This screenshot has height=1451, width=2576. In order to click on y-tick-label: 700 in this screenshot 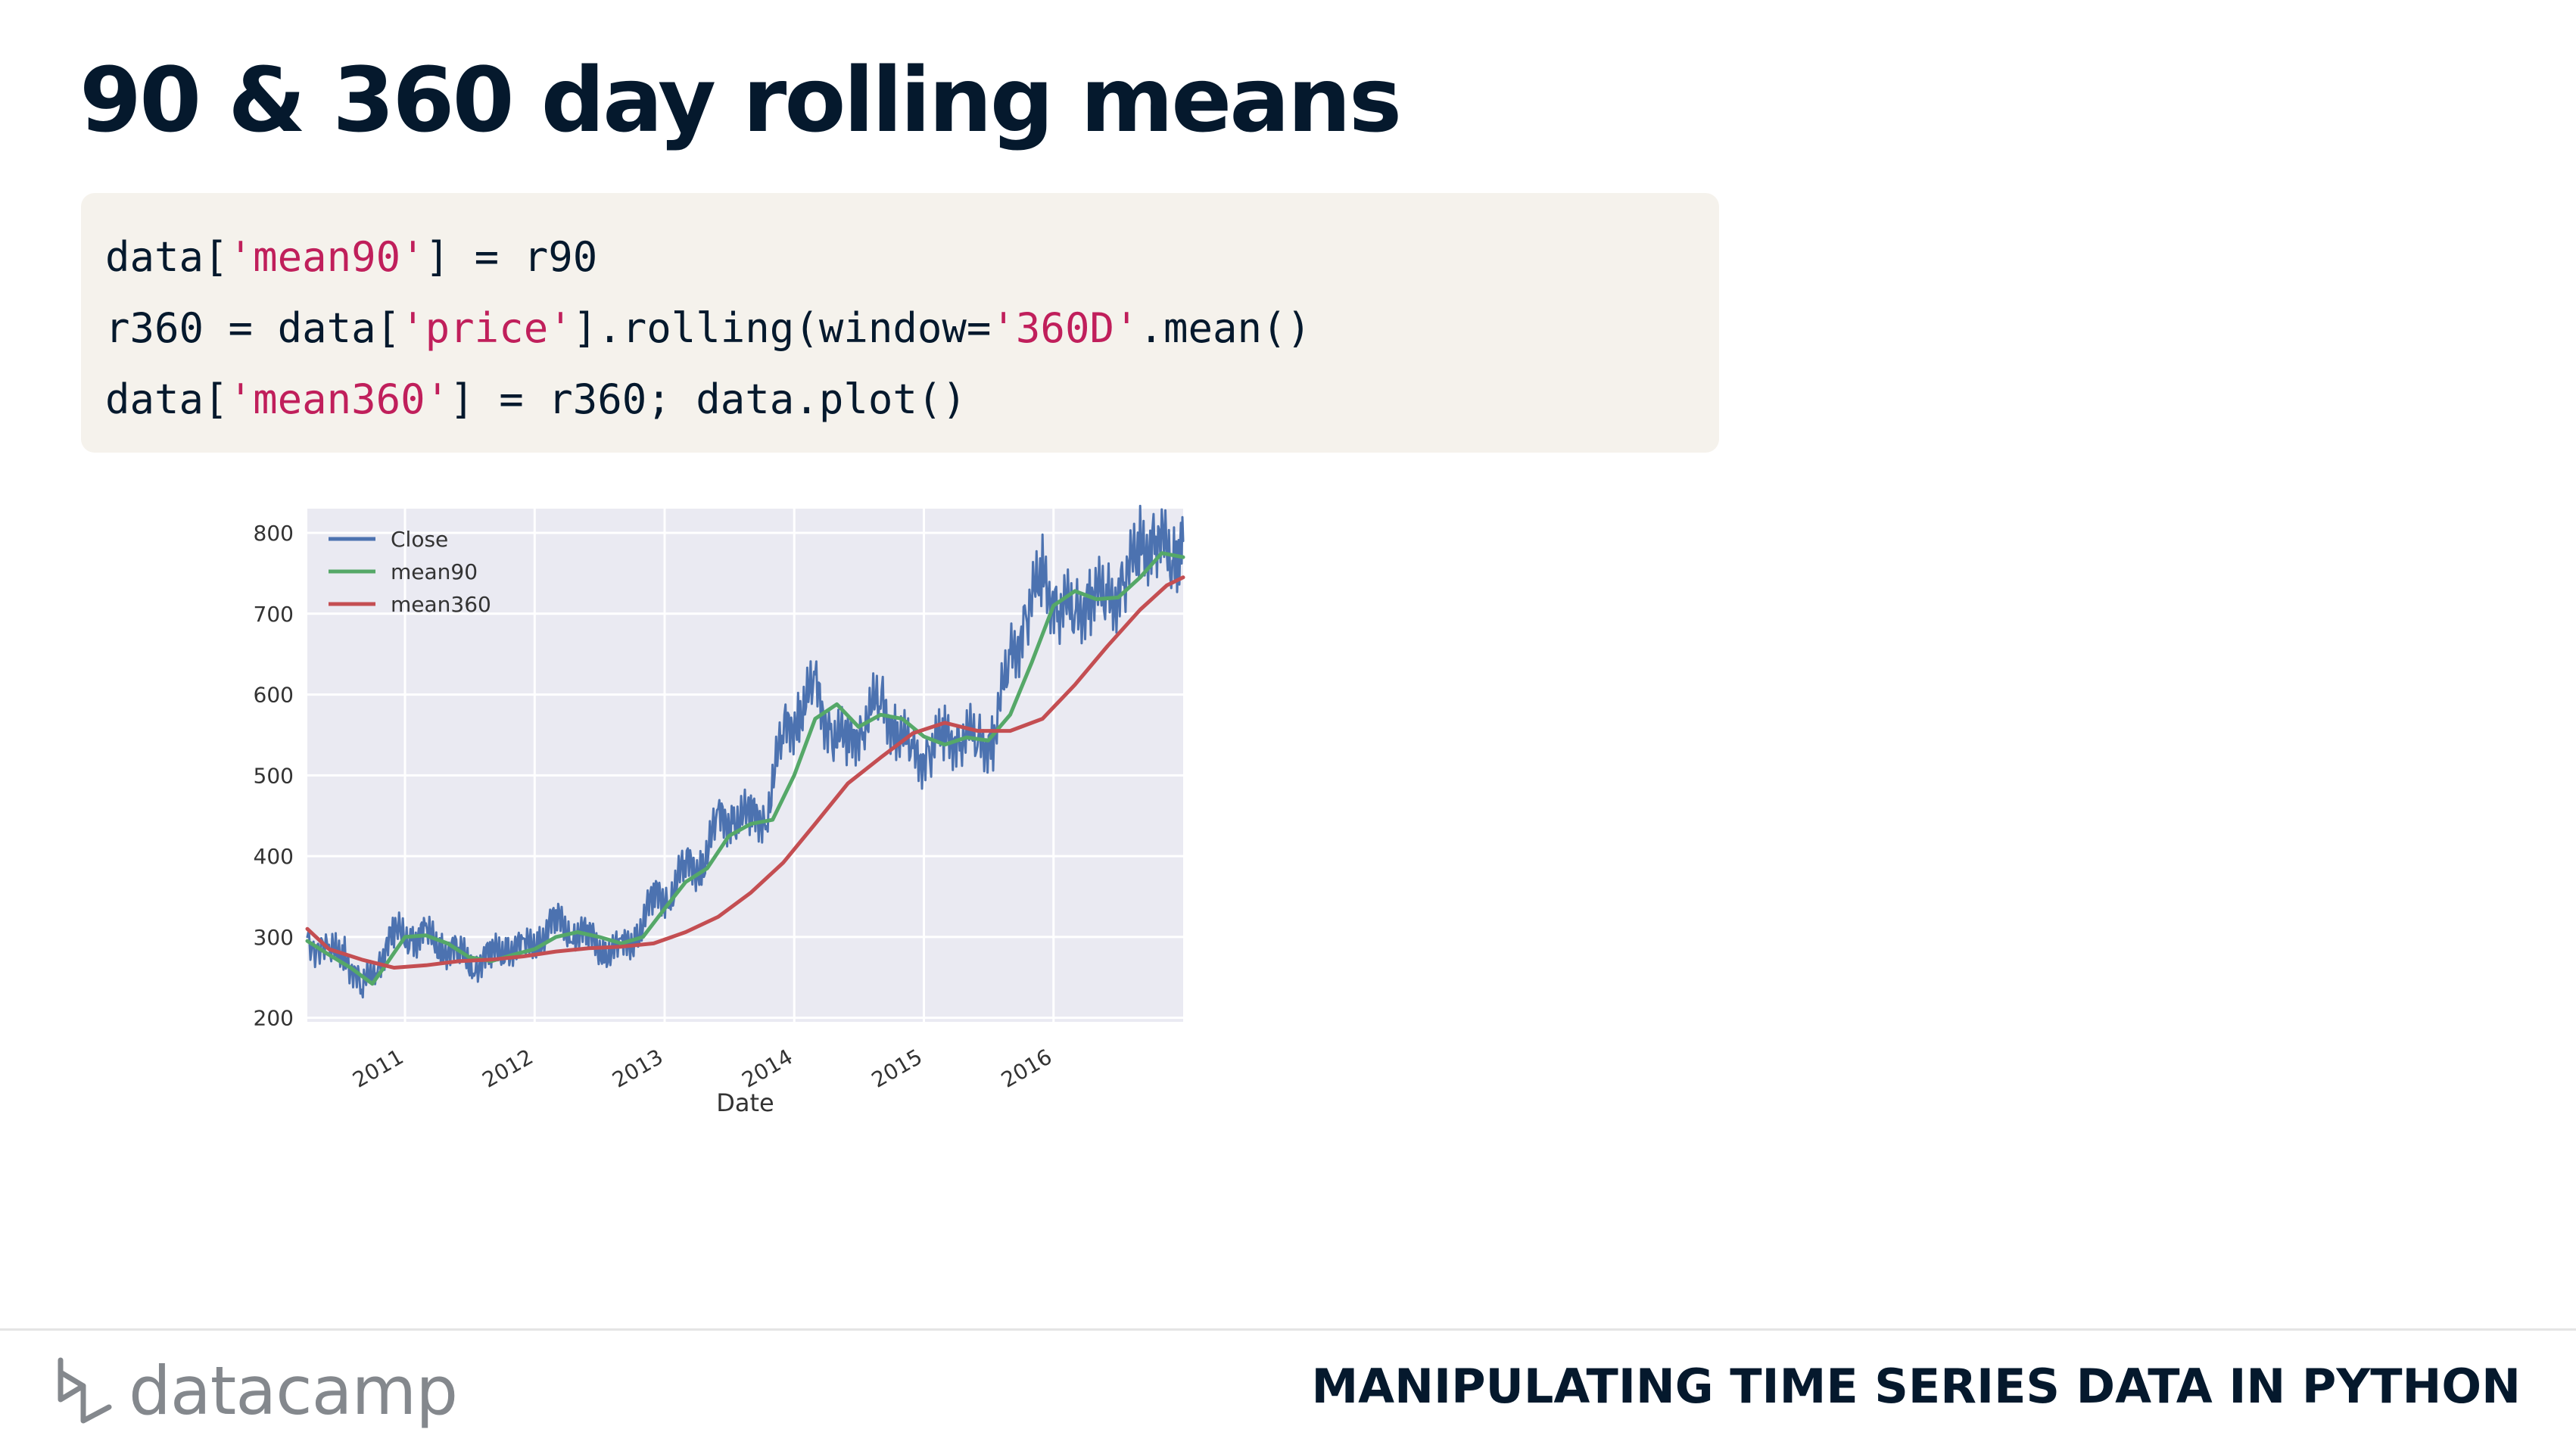, I will do `click(274, 614)`.